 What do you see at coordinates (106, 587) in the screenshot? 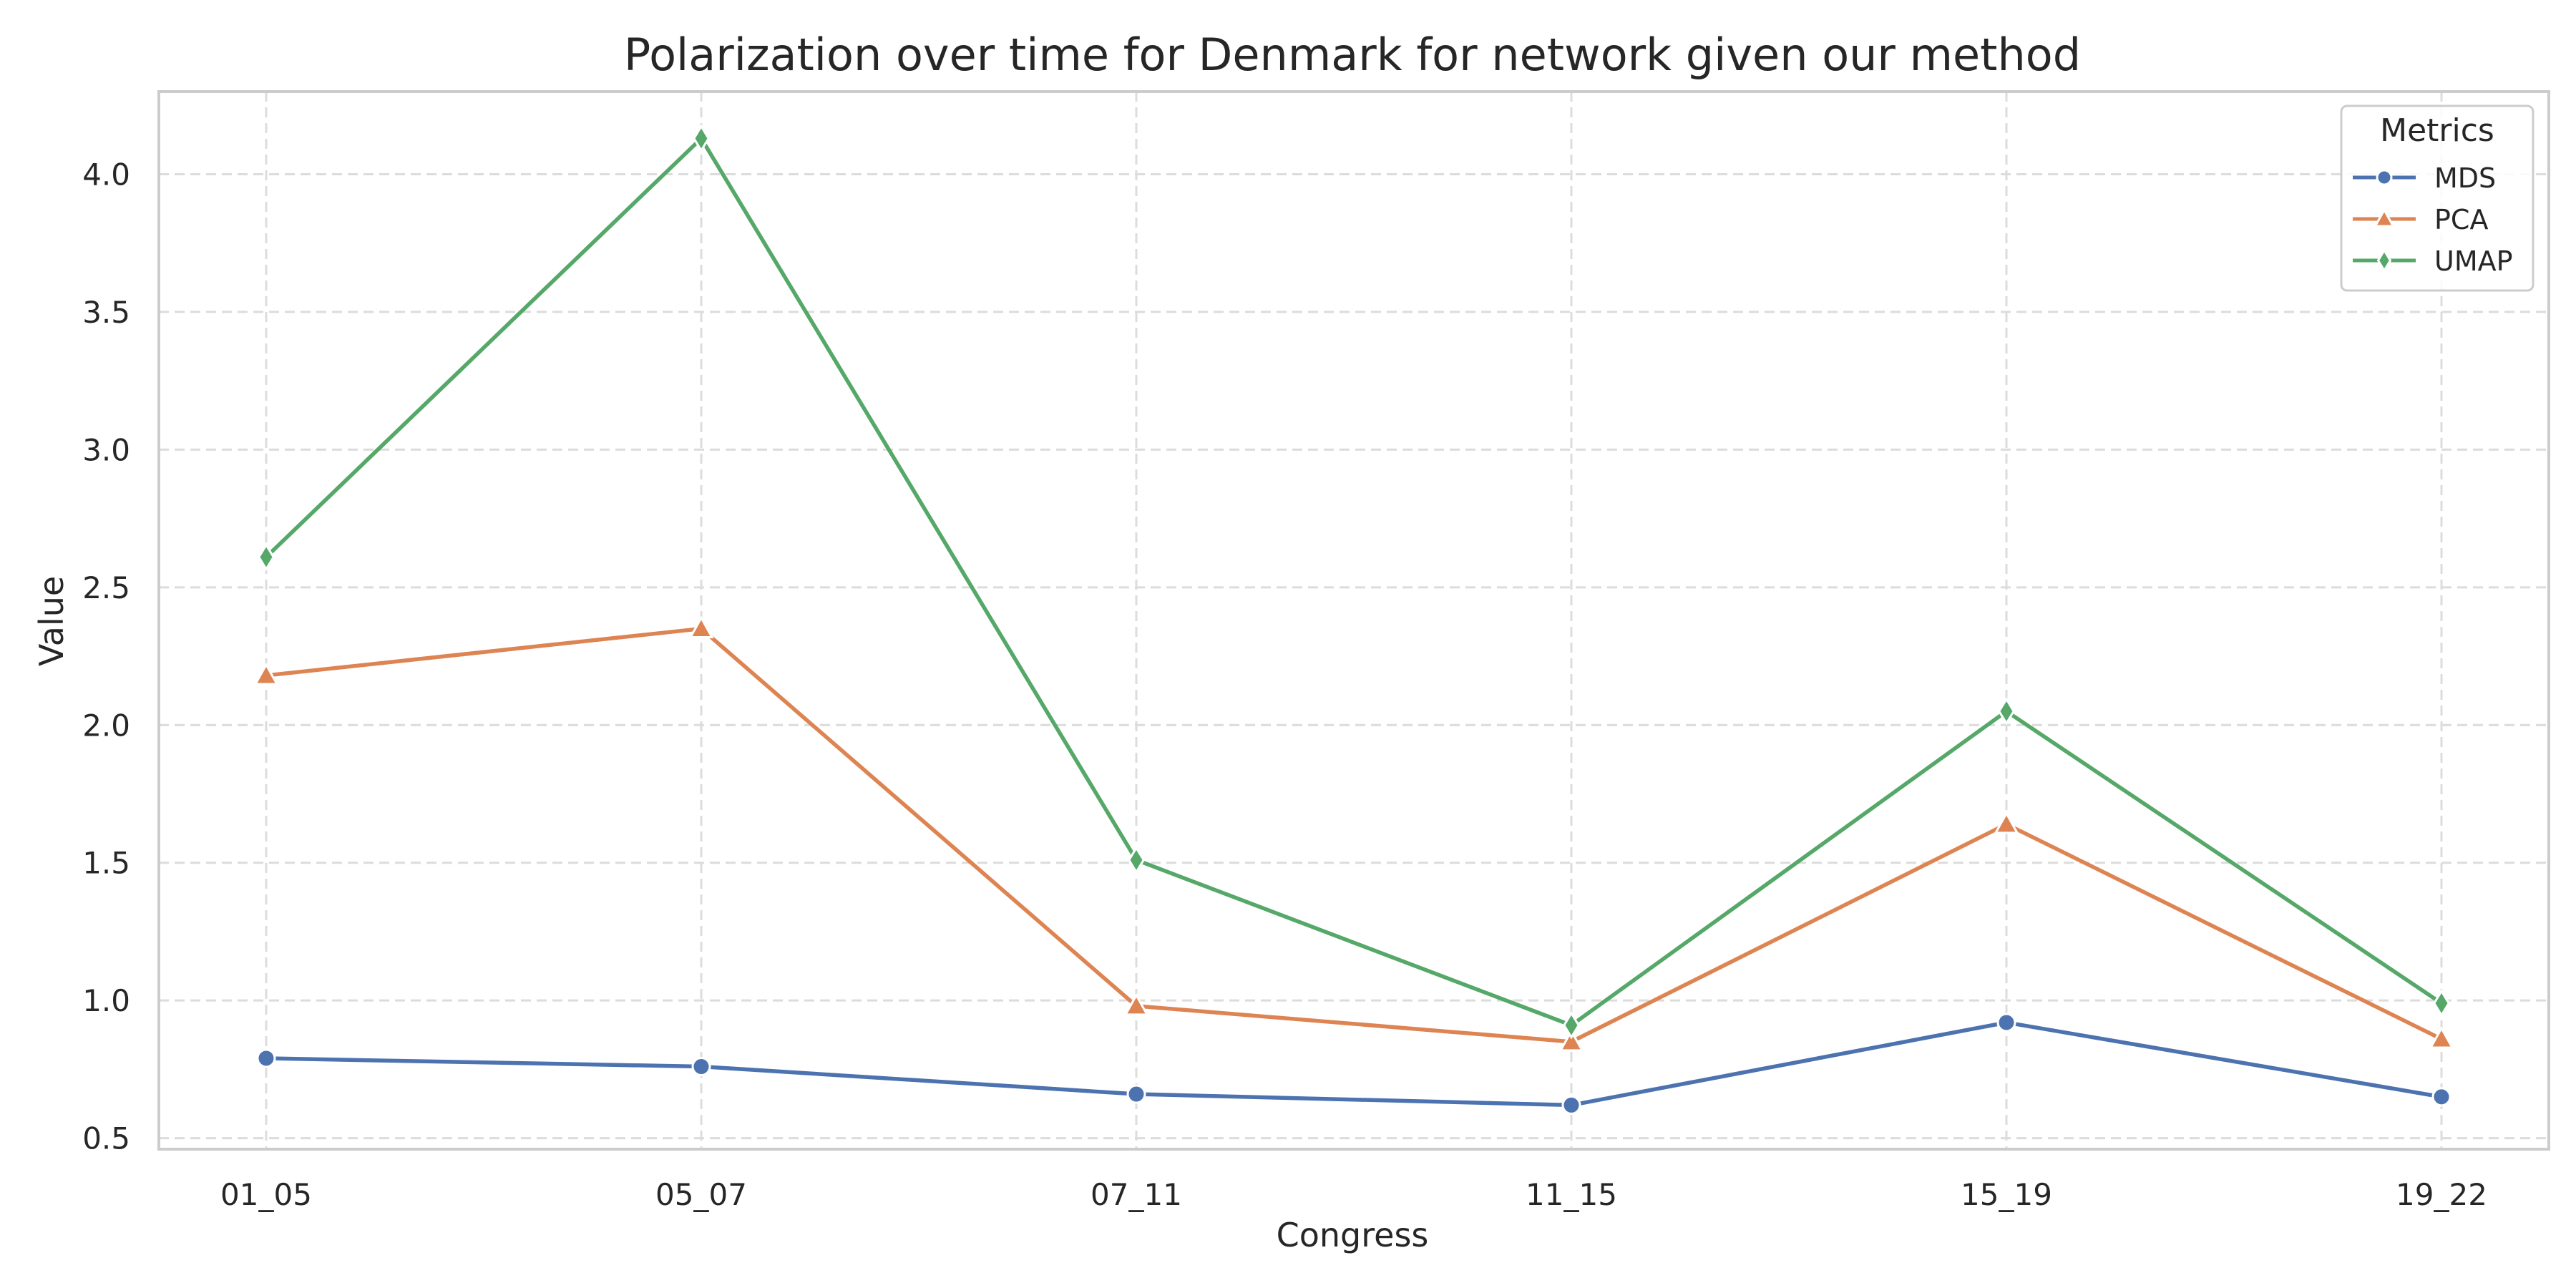
I see `y-tick-label: 2.5` at bounding box center [106, 587].